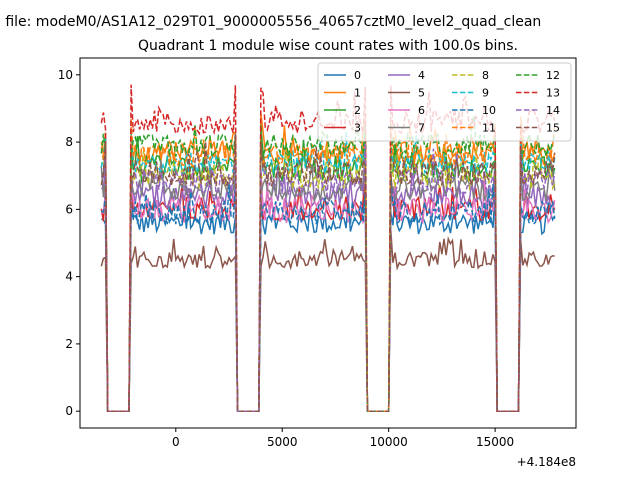 The image size is (640, 480). I want to click on legend-label: 5, so click(421, 93).